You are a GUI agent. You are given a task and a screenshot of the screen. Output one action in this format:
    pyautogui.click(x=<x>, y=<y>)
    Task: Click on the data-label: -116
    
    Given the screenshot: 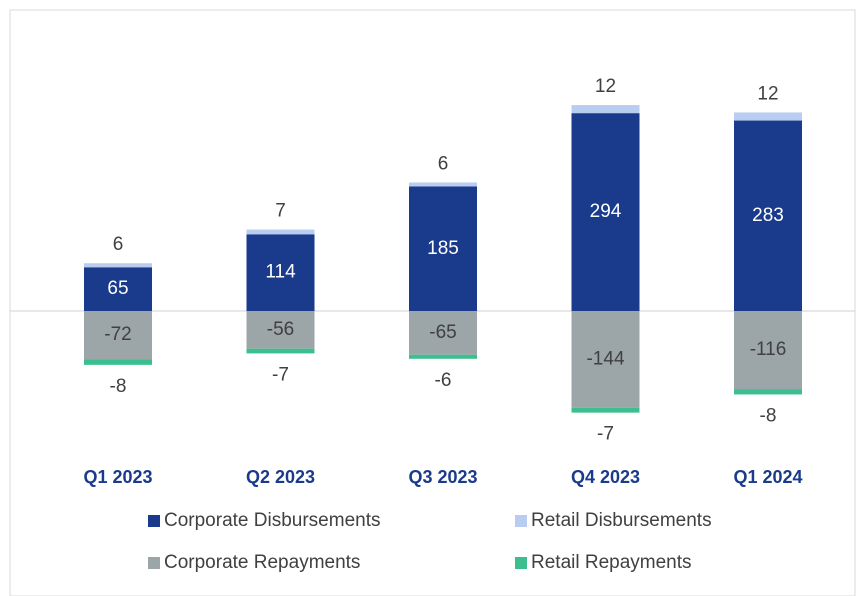 What is the action you would take?
    pyautogui.click(x=768, y=349)
    